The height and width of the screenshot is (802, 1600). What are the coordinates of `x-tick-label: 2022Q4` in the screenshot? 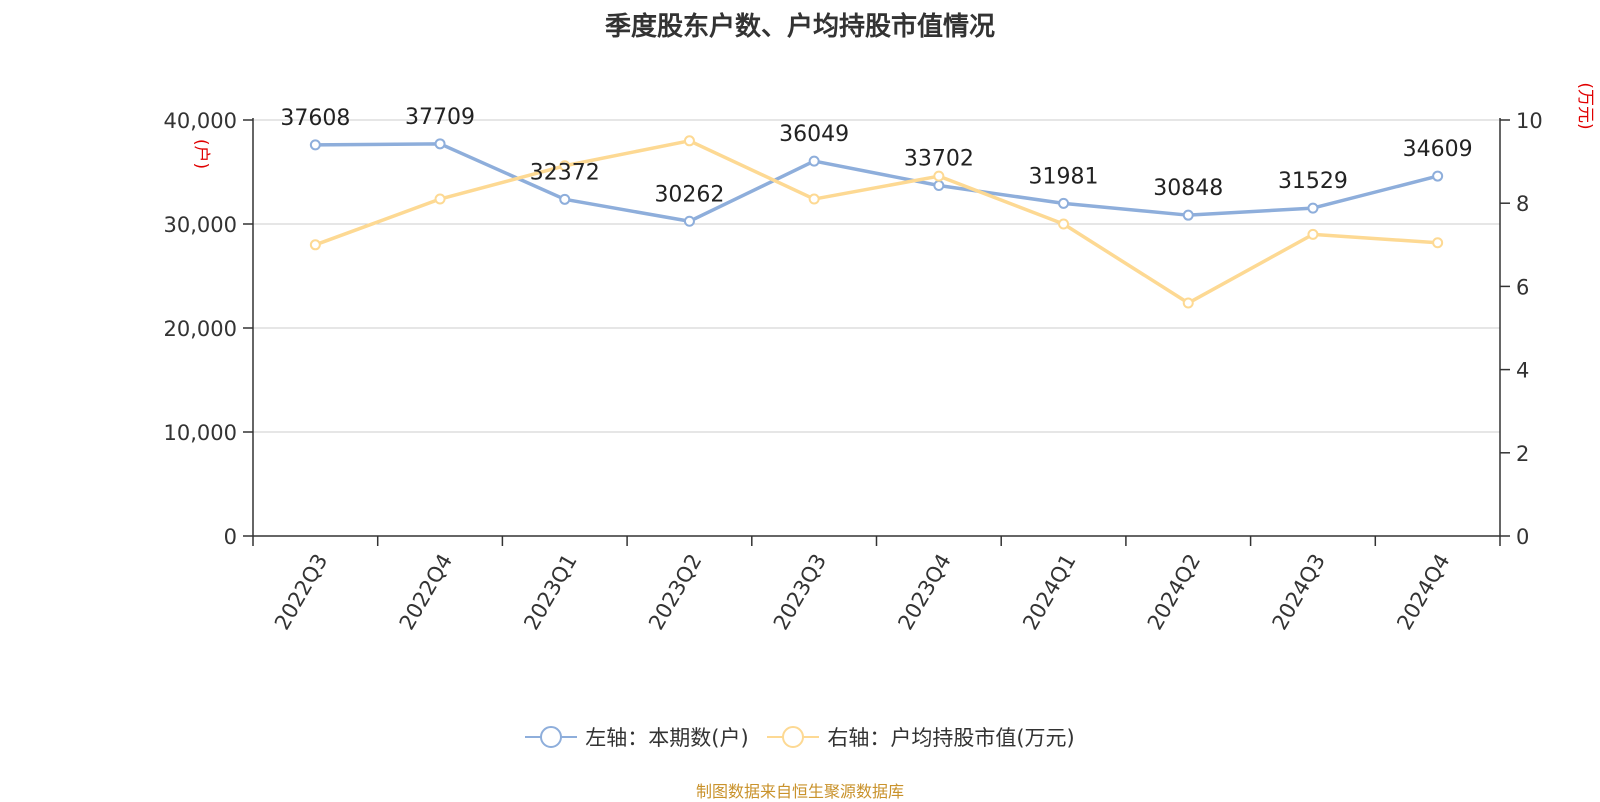 It's located at (426, 592).